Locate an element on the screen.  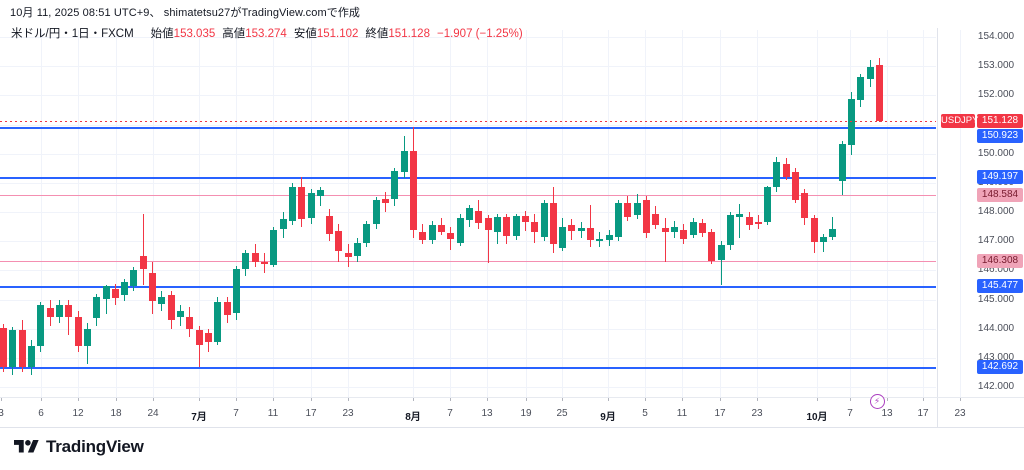
time-axis-label: 6 is located at coordinates (41, 413).